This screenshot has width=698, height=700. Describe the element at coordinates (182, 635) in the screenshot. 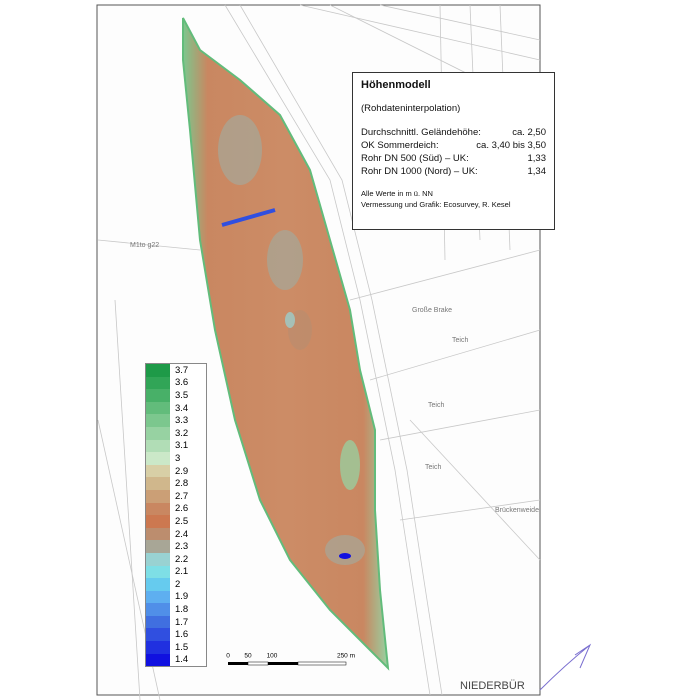

I see `legend-label: 1.6` at that location.